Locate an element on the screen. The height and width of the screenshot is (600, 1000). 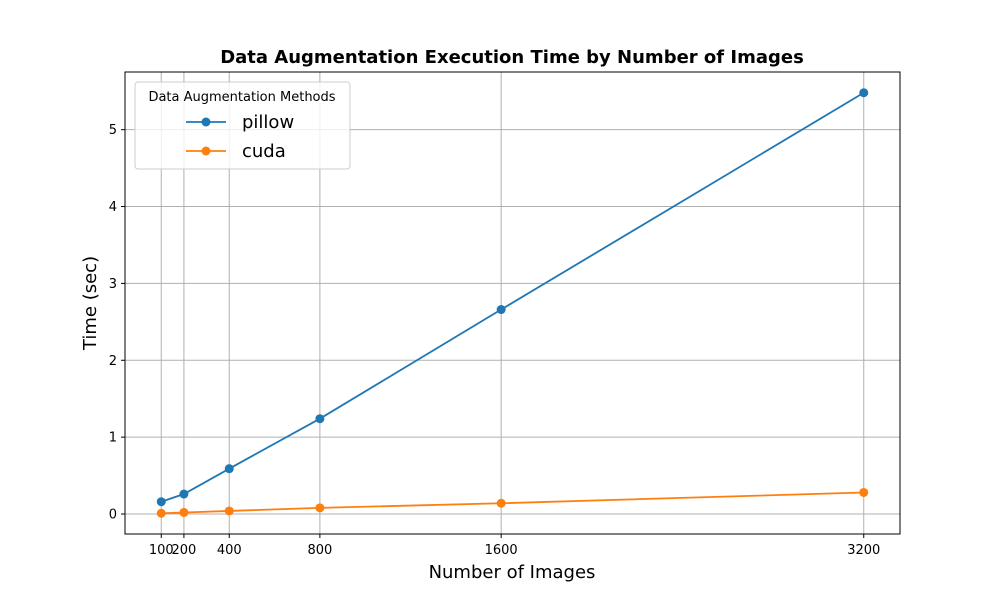
legend-box is located at coordinates (242, 125).